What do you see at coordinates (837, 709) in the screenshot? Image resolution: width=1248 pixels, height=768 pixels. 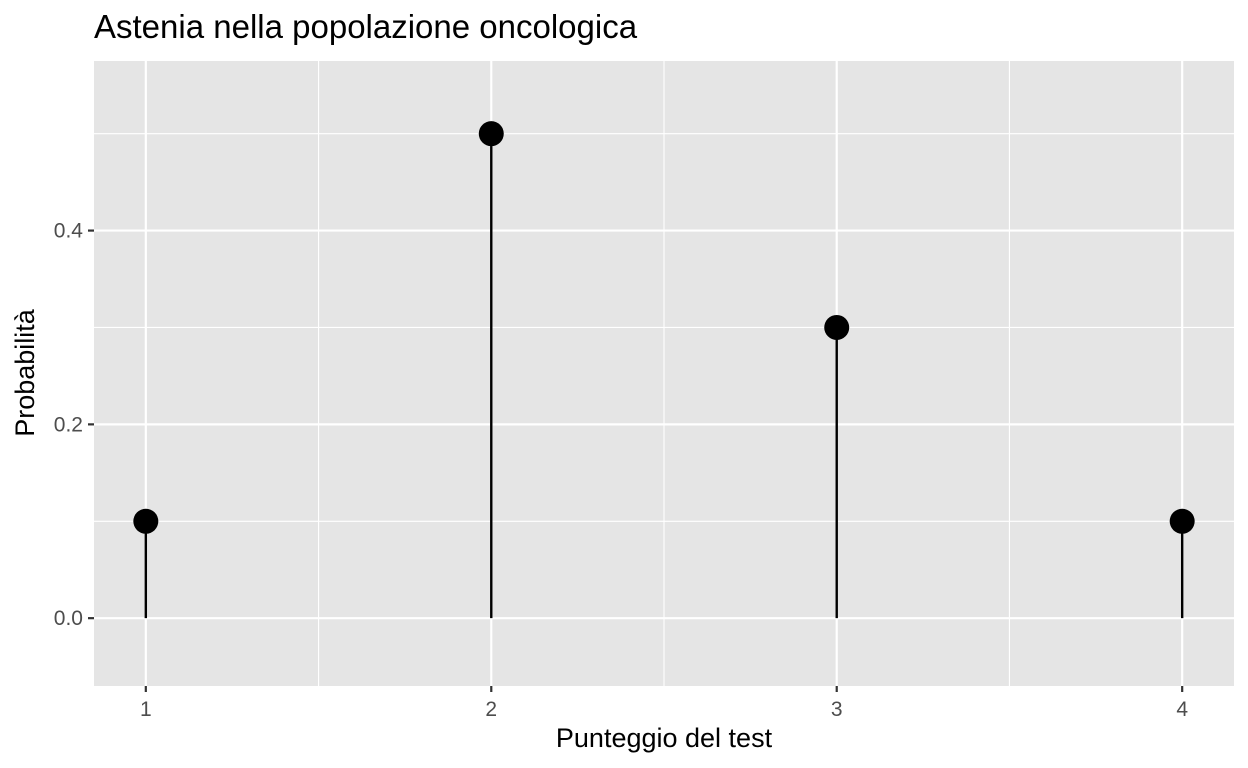 I see `x-tick-label: 3` at bounding box center [837, 709].